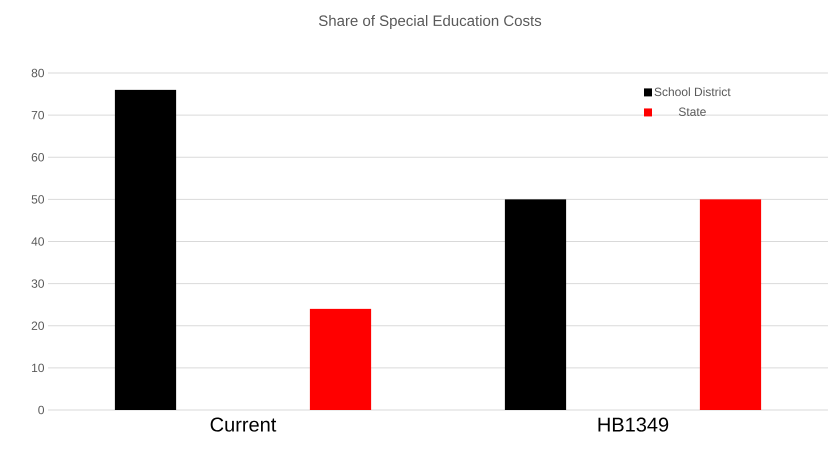 This screenshot has width=828, height=450. What do you see at coordinates (38, 368) in the screenshot?
I see `y-tick-label: 10` at bounding box center [38, 368].